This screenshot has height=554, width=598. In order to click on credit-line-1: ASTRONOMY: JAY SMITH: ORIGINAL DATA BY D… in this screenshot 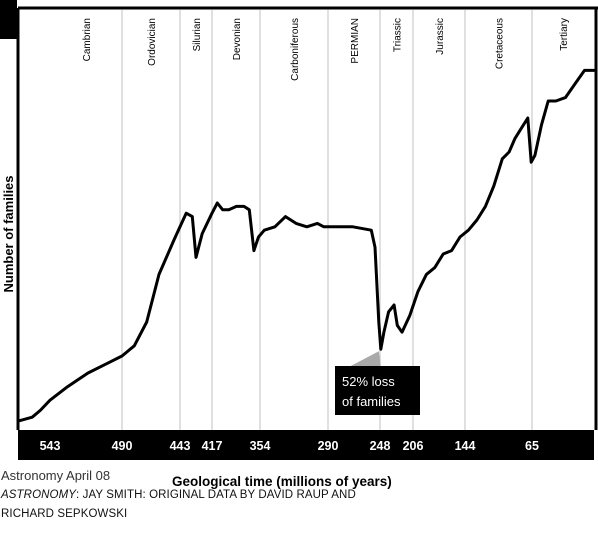, I will do `click(299, 495)`.